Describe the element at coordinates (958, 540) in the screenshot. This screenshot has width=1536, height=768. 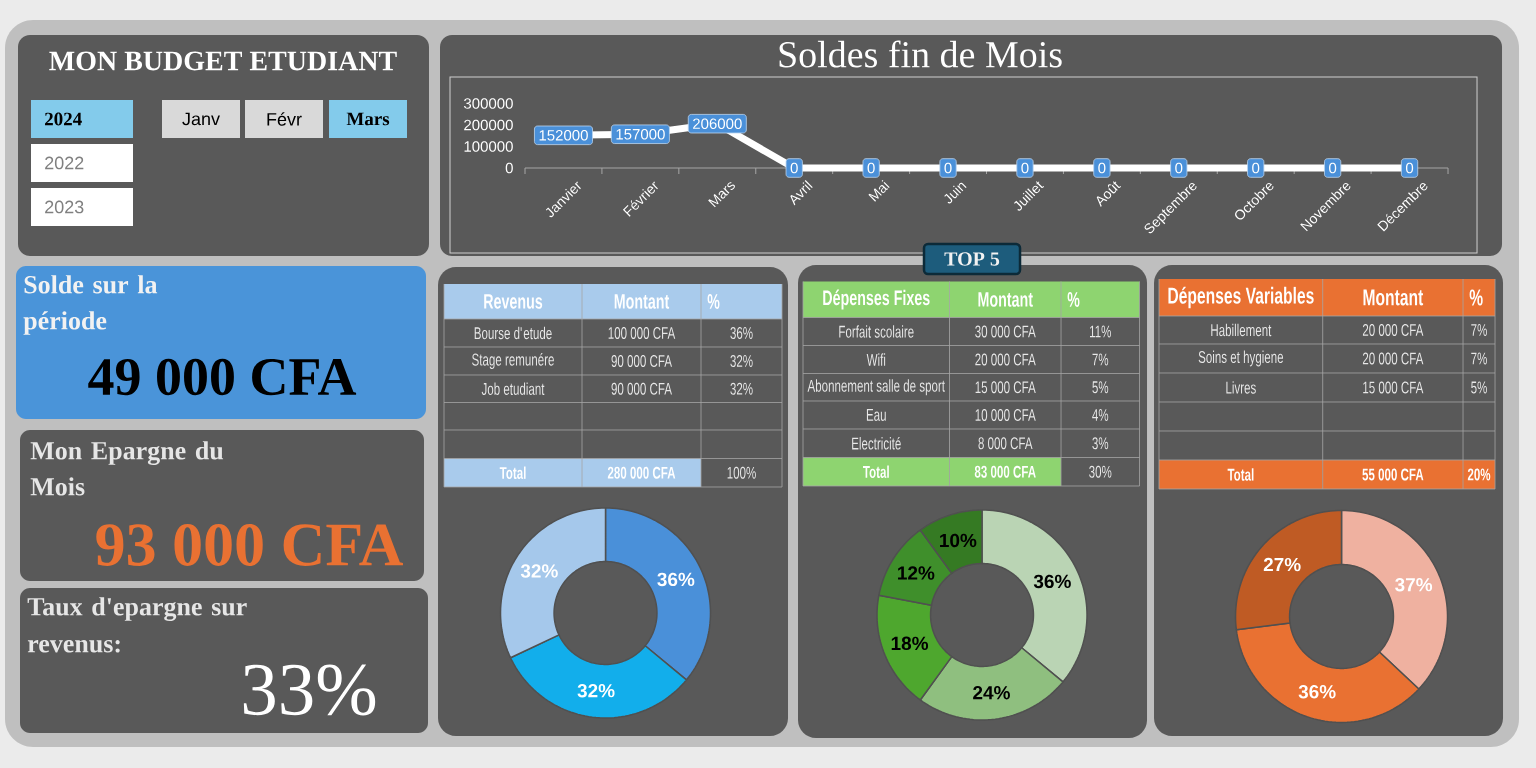
I see `data-label: 10%` at that location.